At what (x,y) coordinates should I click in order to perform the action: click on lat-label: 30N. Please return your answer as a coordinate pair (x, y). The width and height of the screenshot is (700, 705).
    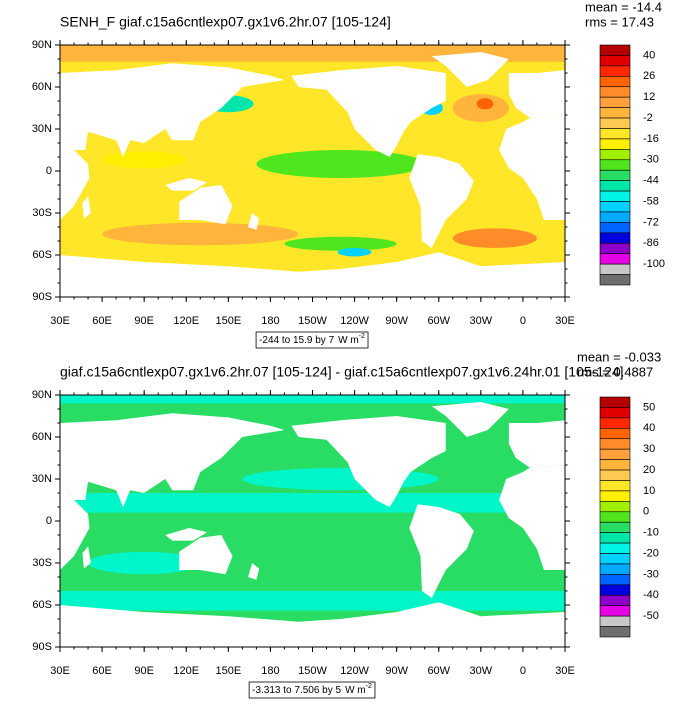
    Looking at the image, I should click on (42, 129).